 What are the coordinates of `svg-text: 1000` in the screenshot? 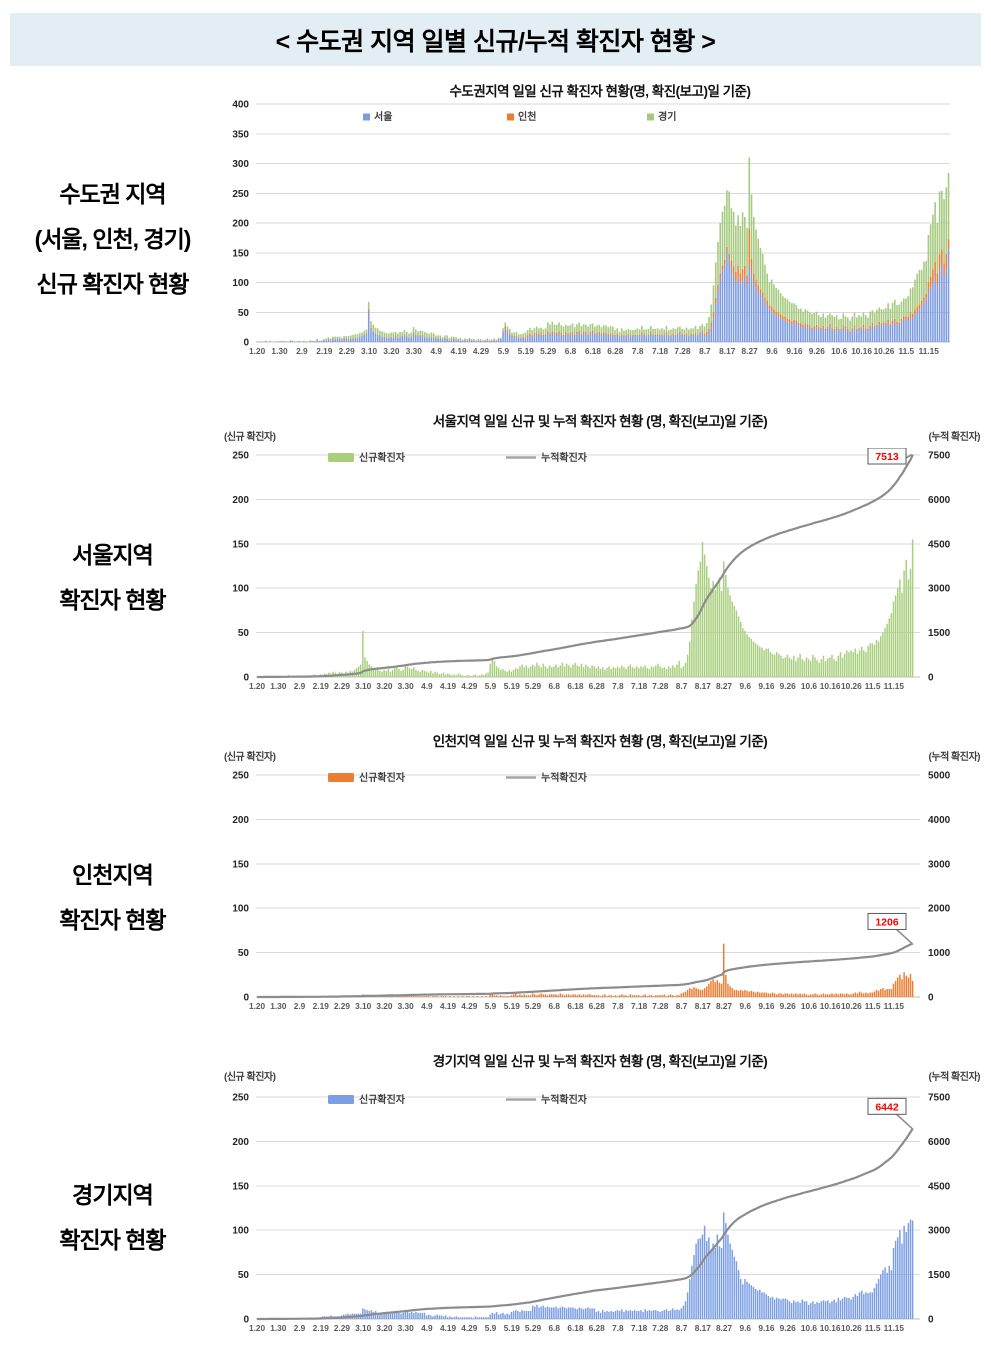 It's located at (939, 953).